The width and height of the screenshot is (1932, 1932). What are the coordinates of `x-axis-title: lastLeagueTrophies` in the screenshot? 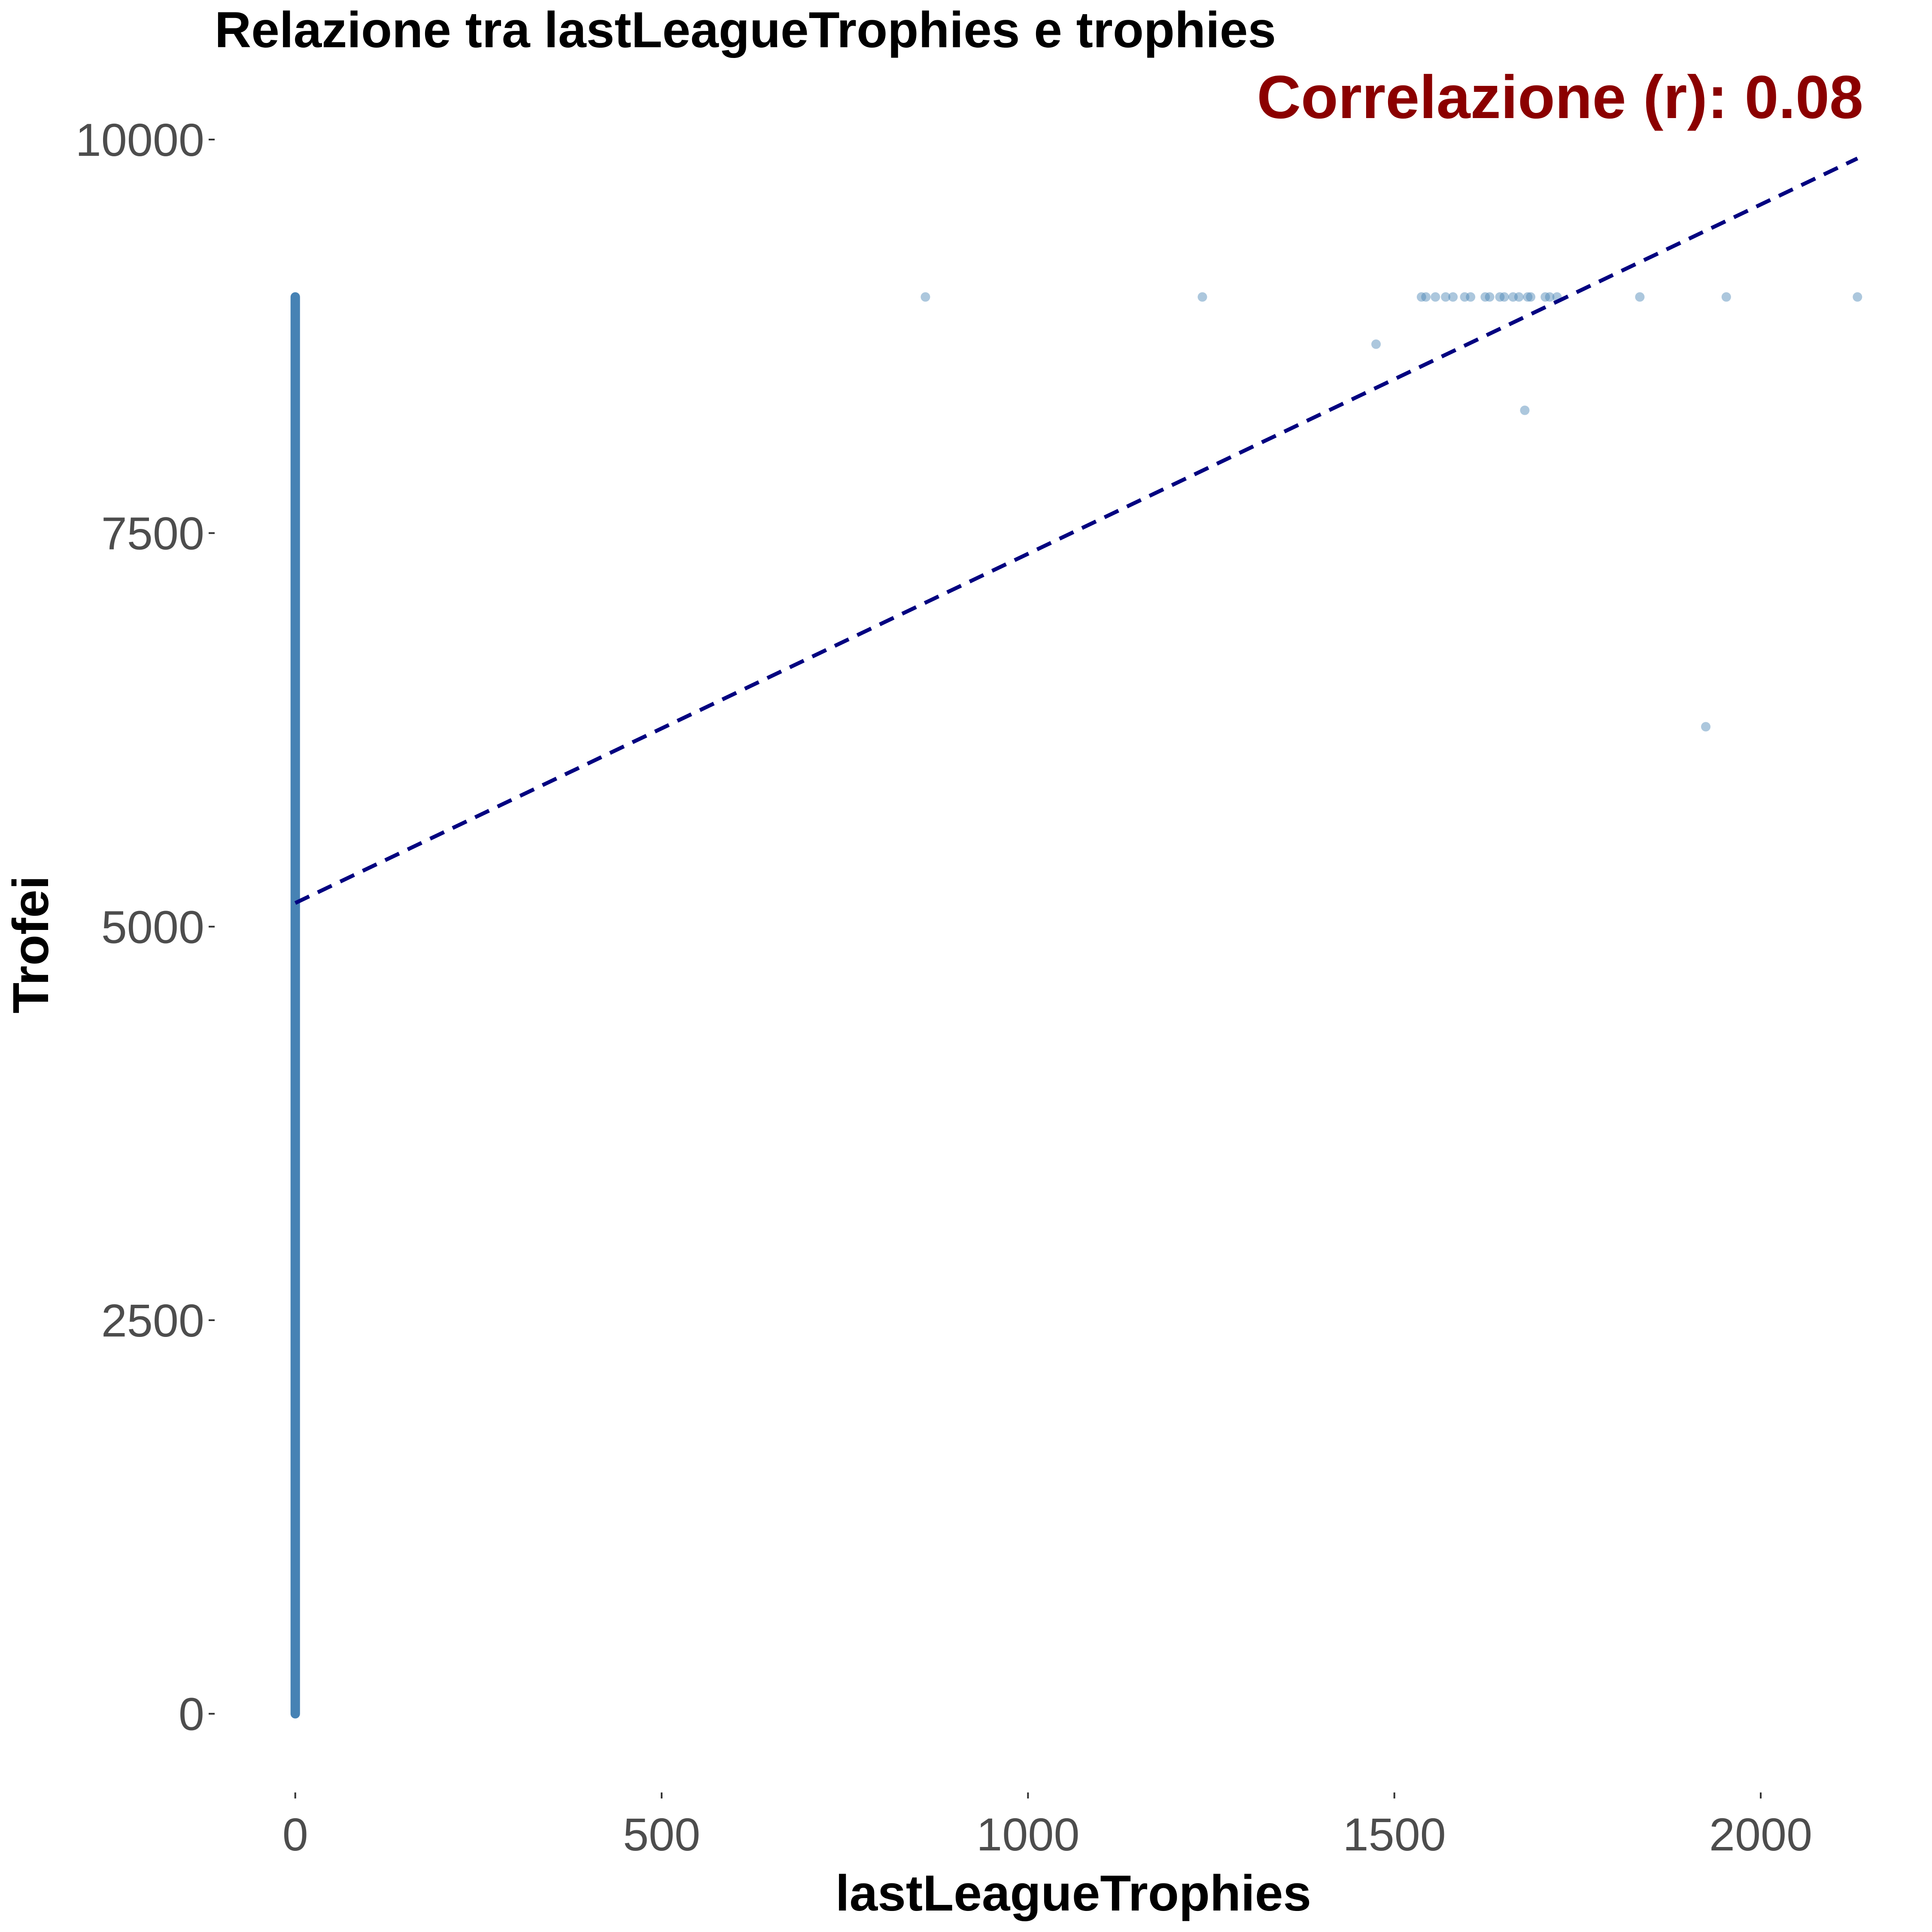 It's located at (1073, 1894).